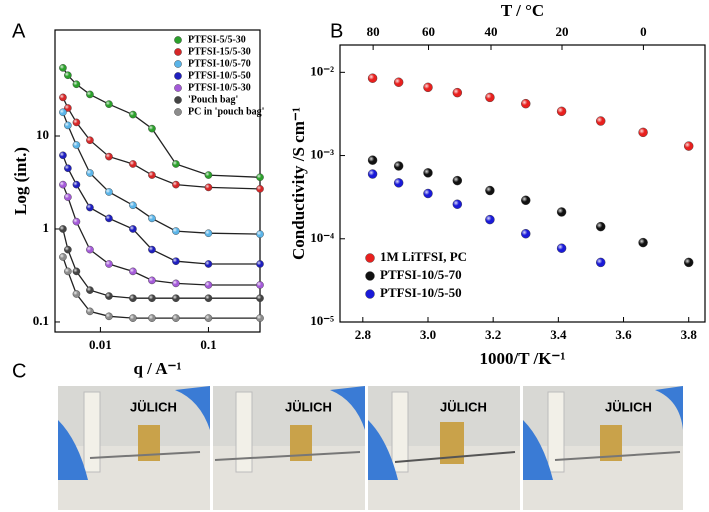 This screenshot has width=709, height=512. Describe the element at coordinates (298, 183) in the screenshot. I see `y-axis-label: Conductivity /S cm⁻¹` at that location.